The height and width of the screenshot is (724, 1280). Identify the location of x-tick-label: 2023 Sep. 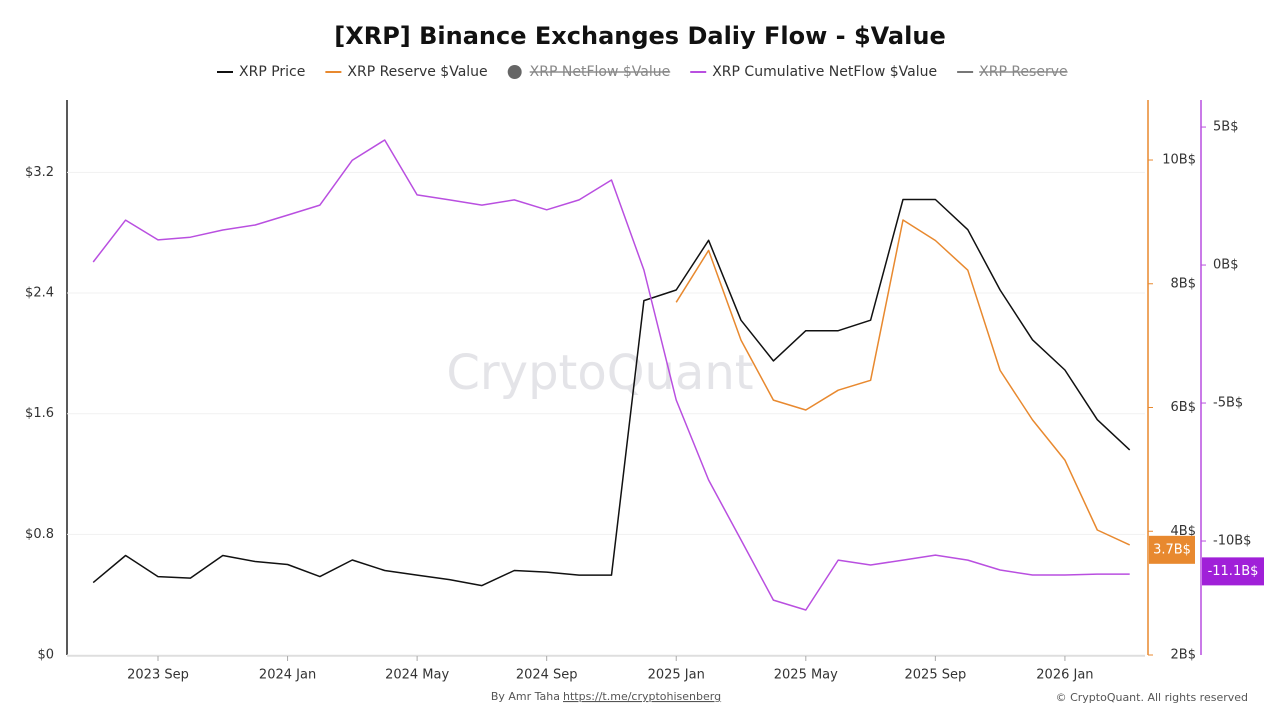
(158, 675).